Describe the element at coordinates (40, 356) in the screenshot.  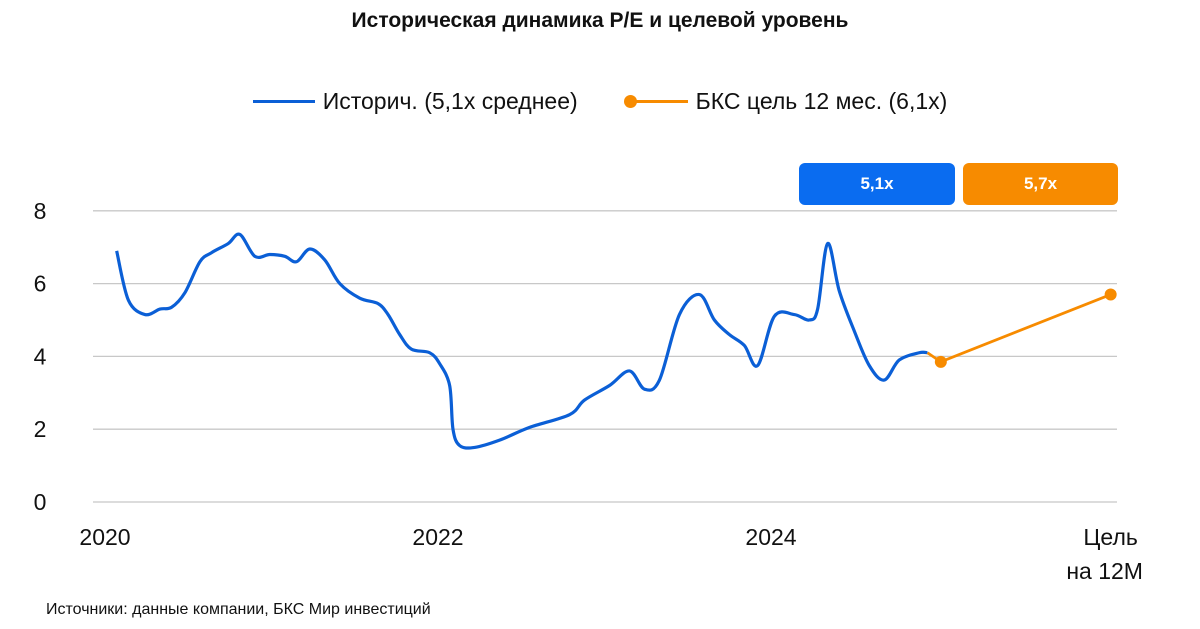
I see `y-tick-label: 4` at that location.